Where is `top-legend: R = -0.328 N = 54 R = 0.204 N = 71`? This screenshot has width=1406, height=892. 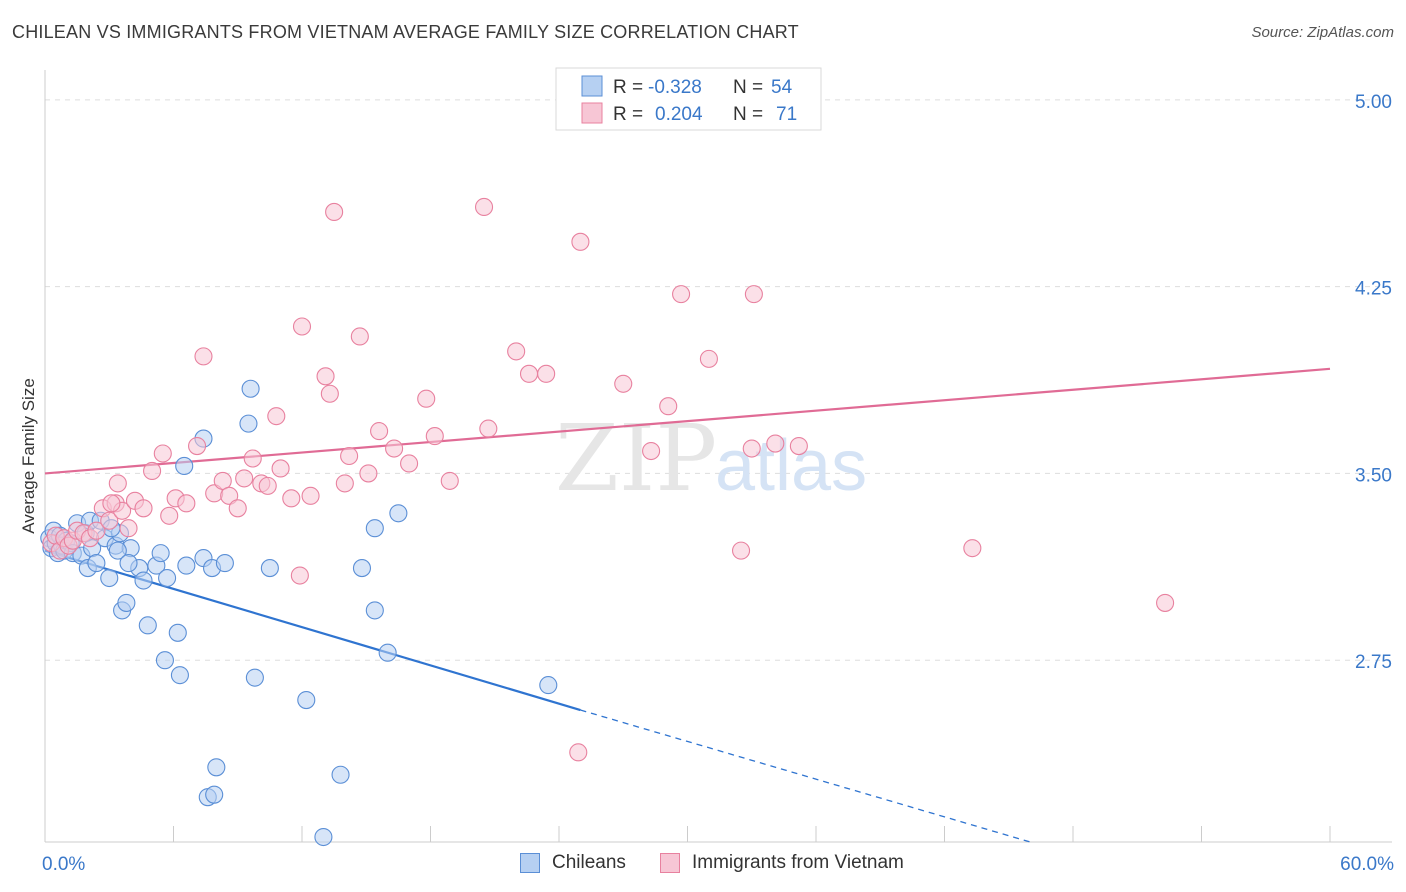 top-legend: R = -0.328 N = 54 R = 0.204 N = 71 is located at coordinates (688, 99).